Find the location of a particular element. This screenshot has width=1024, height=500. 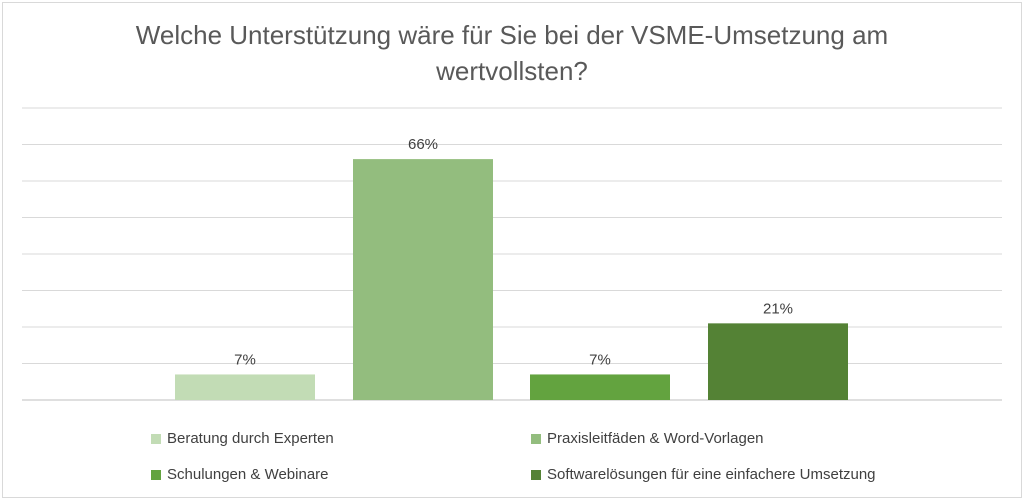

data-label-beratung: 7% is located at coordinates (245, 359).